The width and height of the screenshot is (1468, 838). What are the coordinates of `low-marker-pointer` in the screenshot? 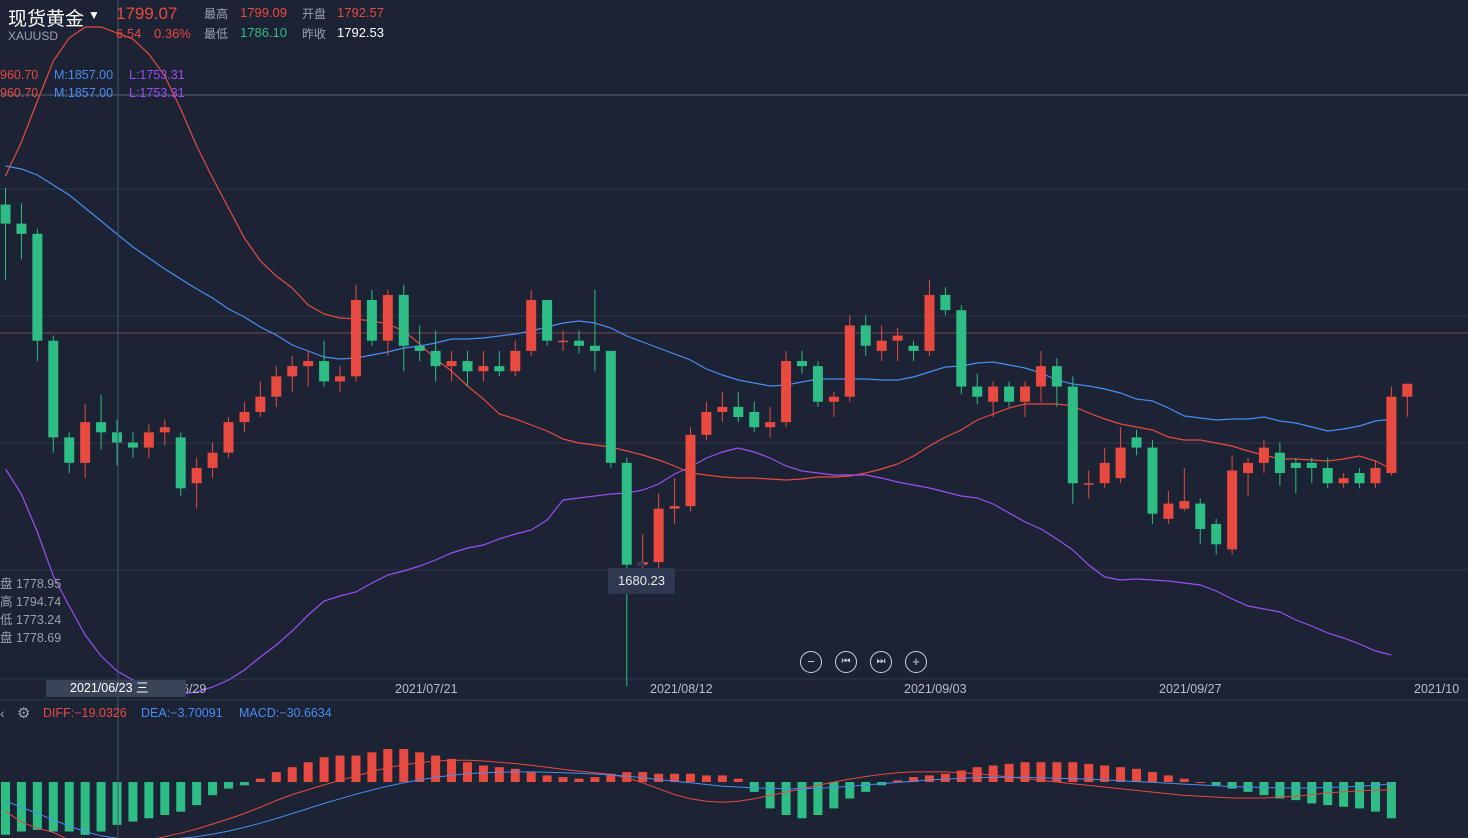 It's located at (641, 563).